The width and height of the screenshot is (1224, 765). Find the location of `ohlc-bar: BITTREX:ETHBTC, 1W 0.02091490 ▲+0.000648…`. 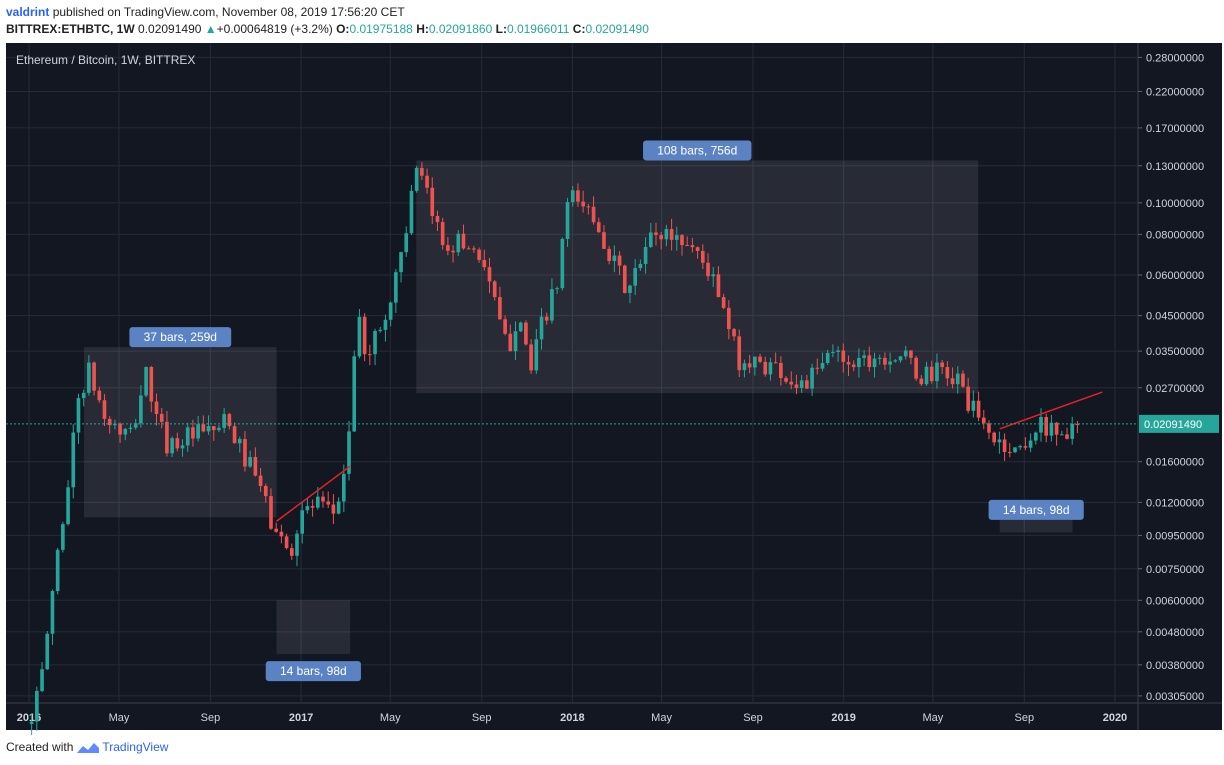

ohlc-bar: BITTREX:ETHBTC, 1W 0.02091490 ▲+0.000648… is located at coordinates (327, 29).